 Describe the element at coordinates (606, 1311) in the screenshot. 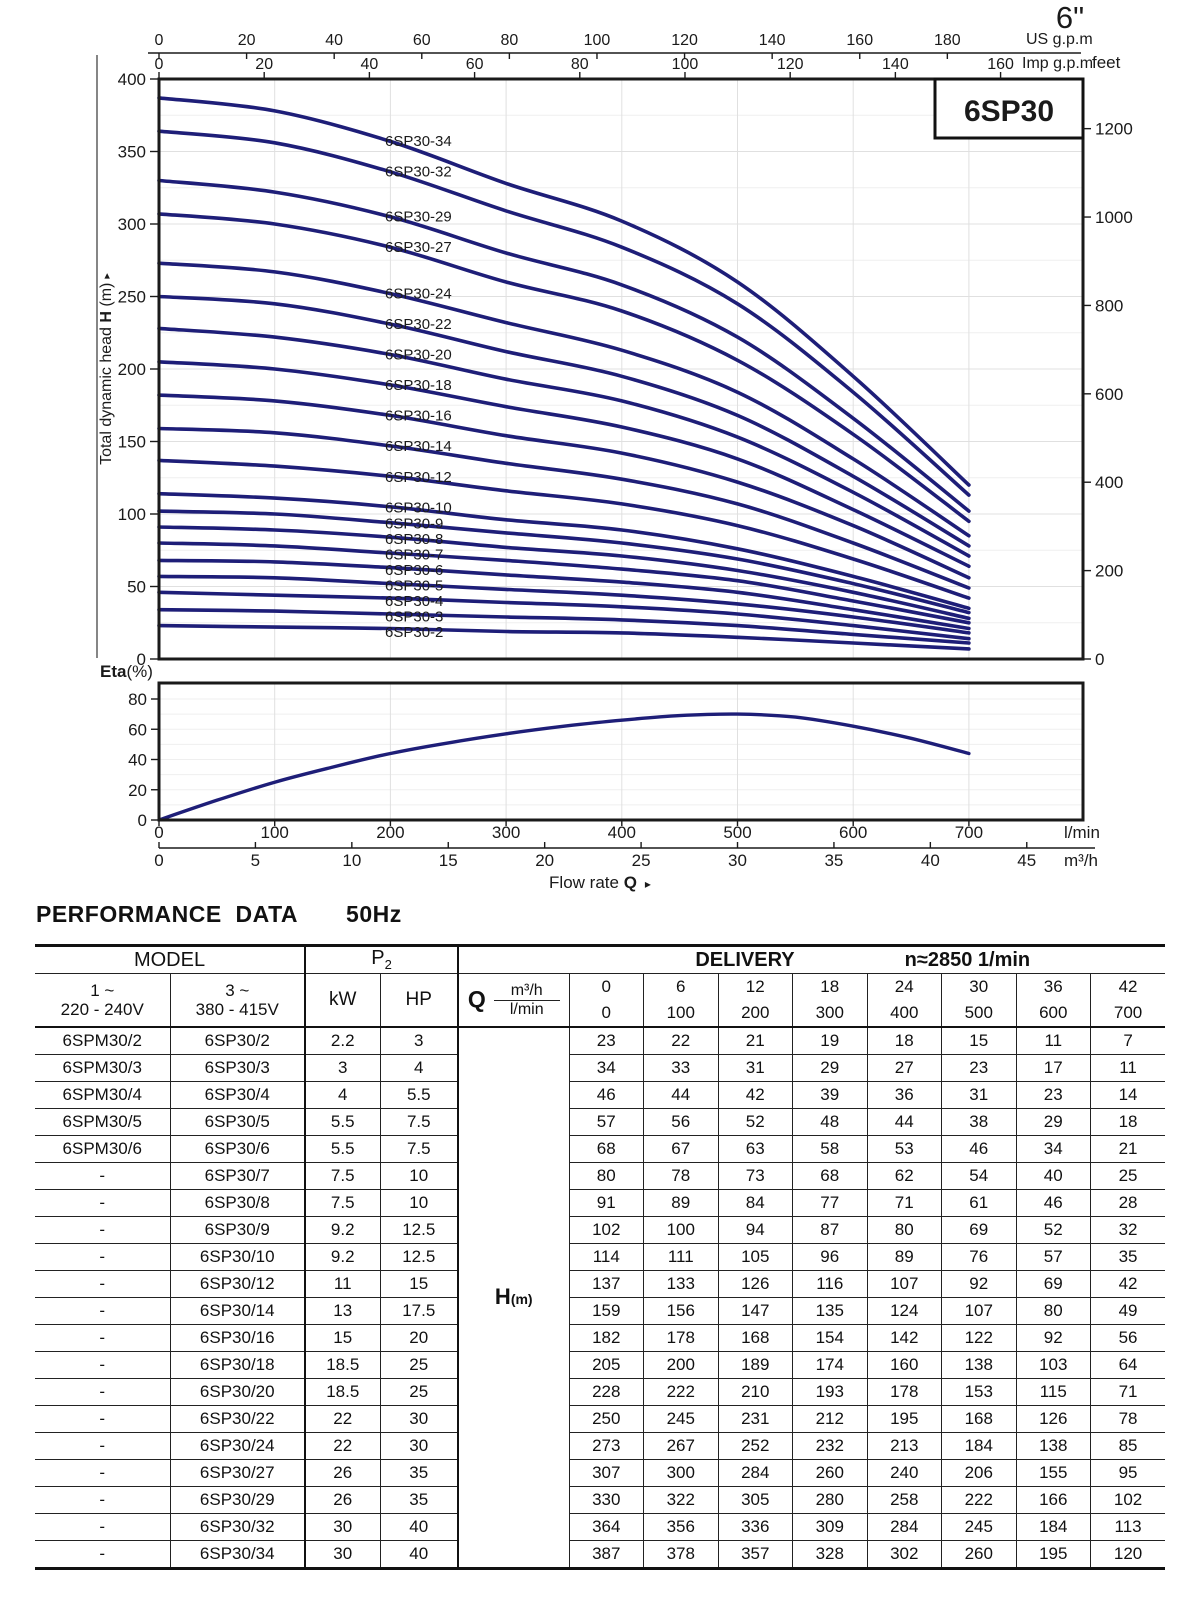

I see `head-value-cell: 159` at that location.